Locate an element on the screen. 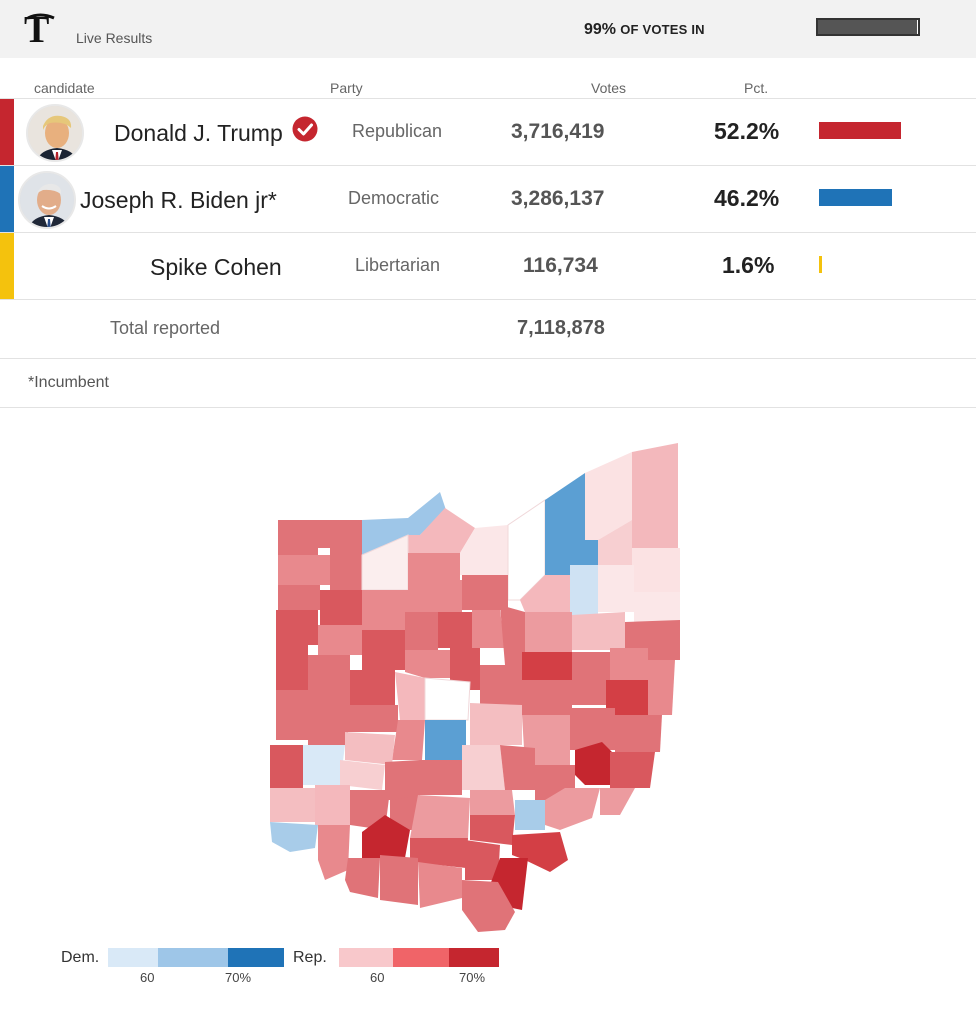 This screenshot has height=1011, width=976. candidate-votes: 116,734 is located at coordinates (560, 265).